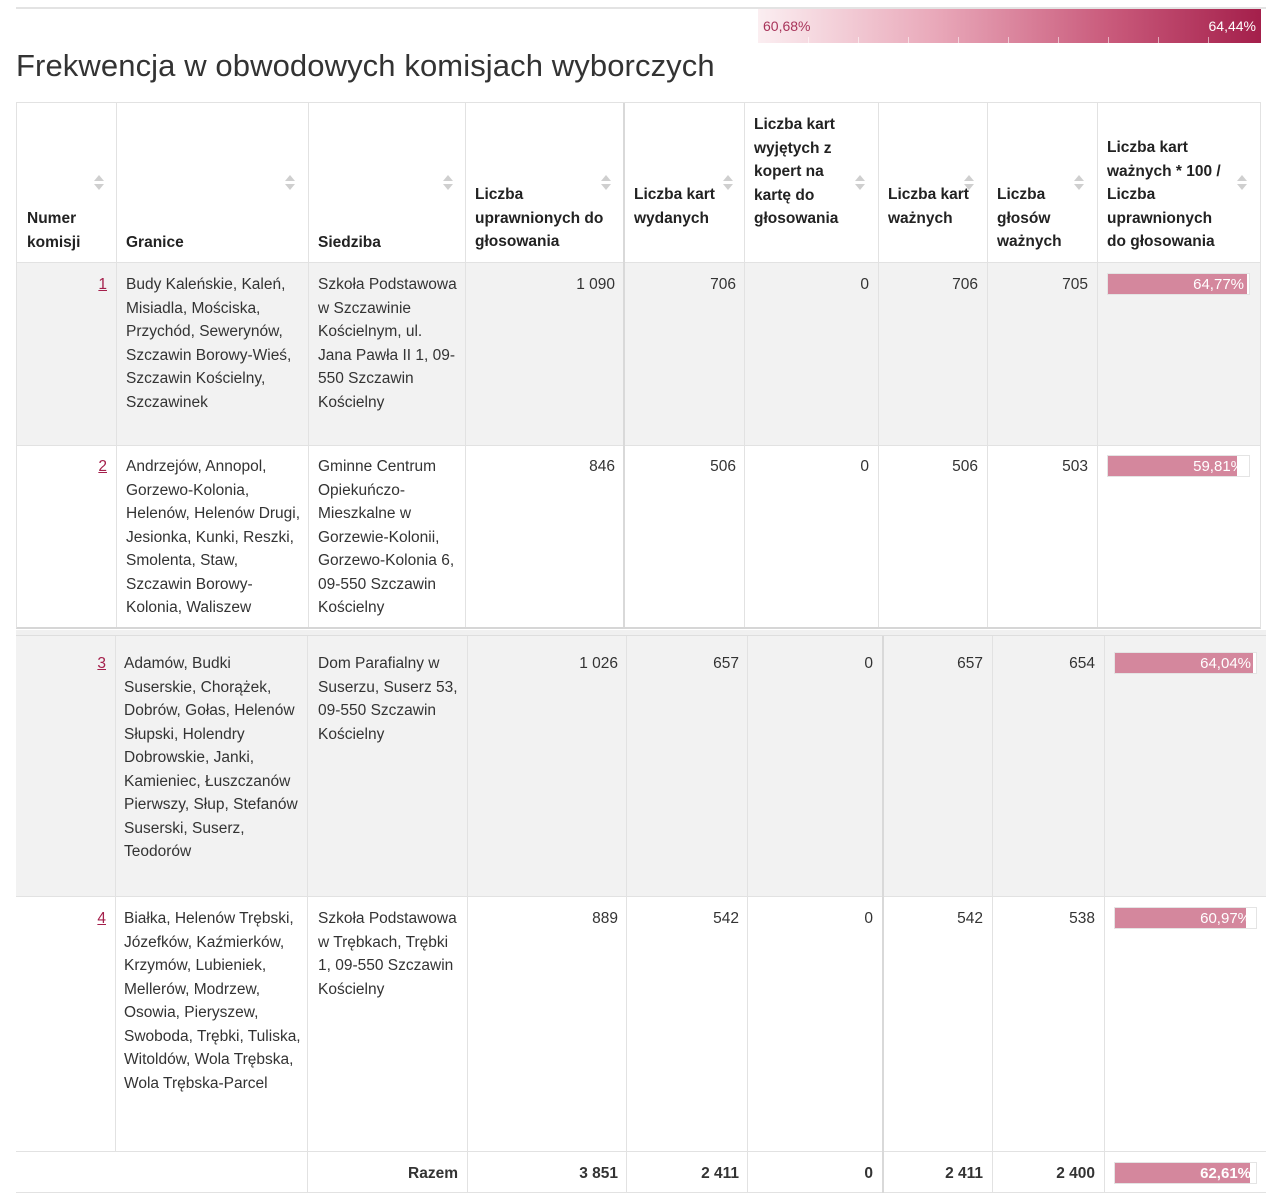 The width and height of the screenshot is (1273, 1201). I want to click on turnout-bar-label: 60,97%, so click(1225, 918).